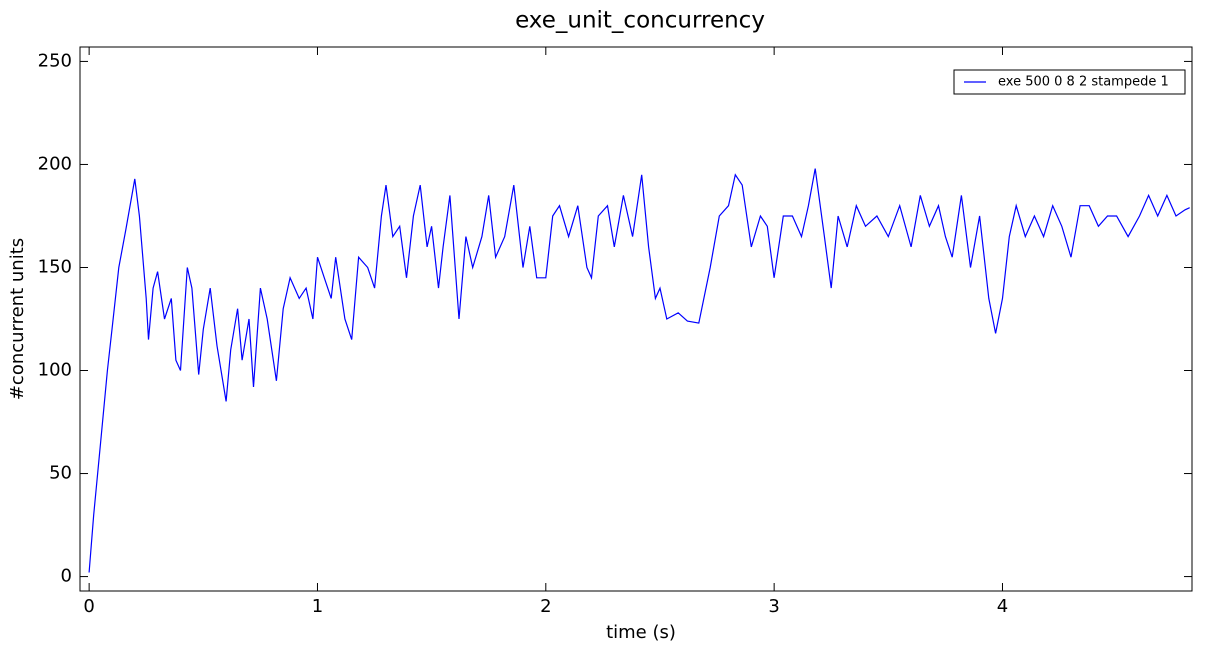  What do you see at coordinates (55, 266) in the screenshot?
I see `y-tick-label: 150` at bounding box center [55, 266].